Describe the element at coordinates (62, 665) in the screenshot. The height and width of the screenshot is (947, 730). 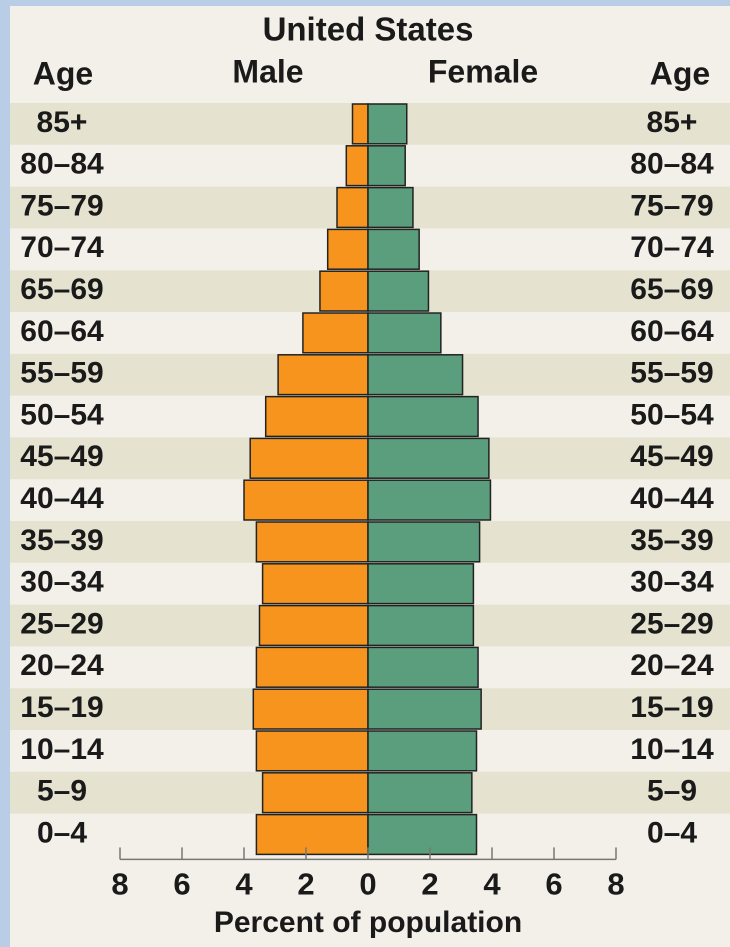
I see `y-tick-label-left: 20–24` at that location.